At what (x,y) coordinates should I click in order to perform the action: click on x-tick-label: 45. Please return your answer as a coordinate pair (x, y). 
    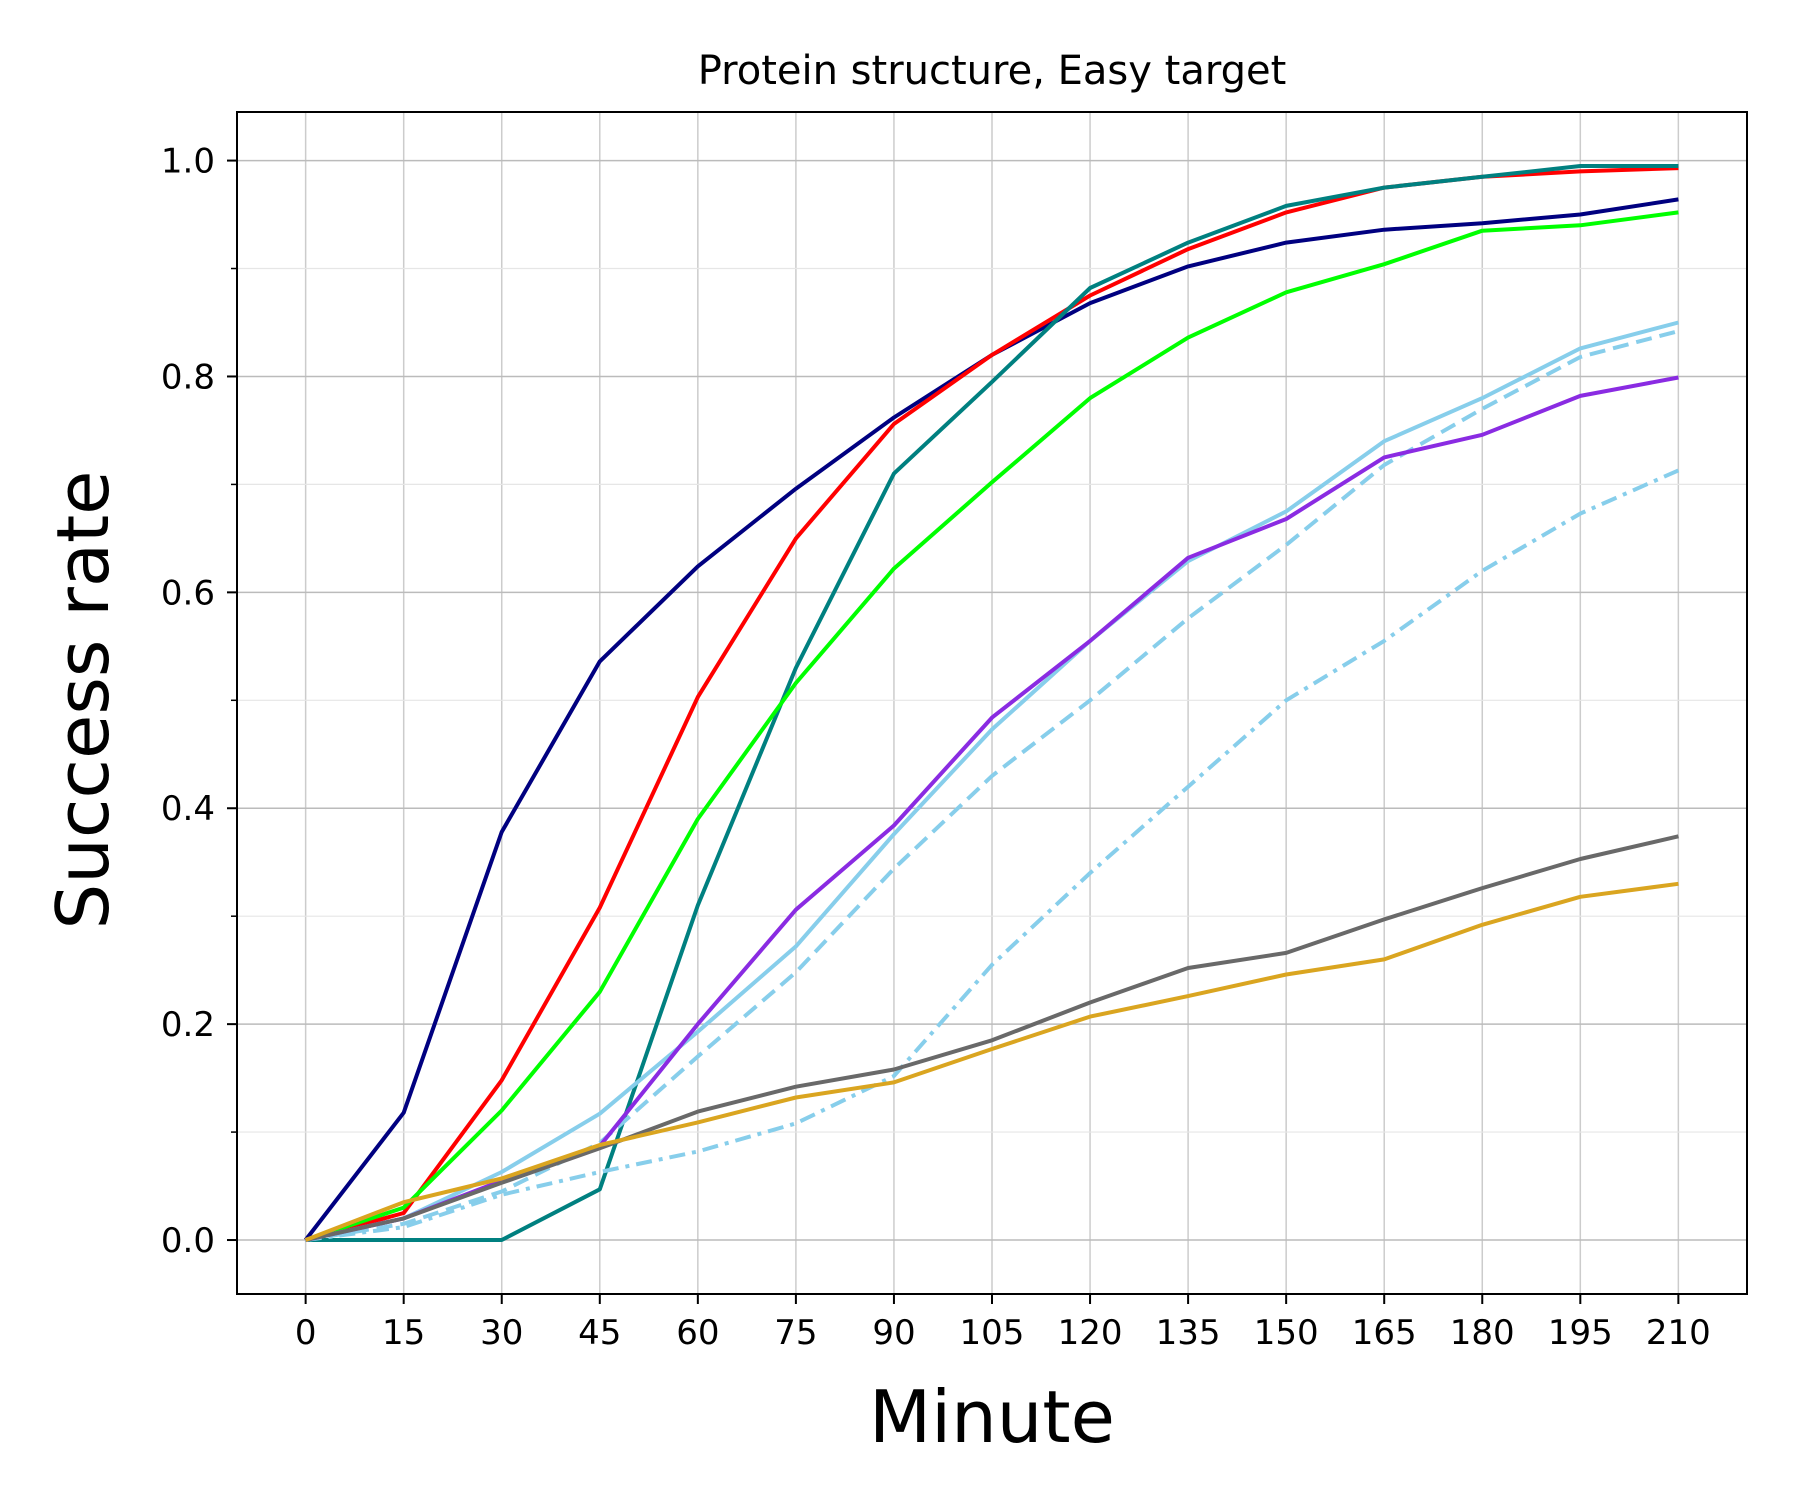
    Looking at the image, I should click on (599, 1333).